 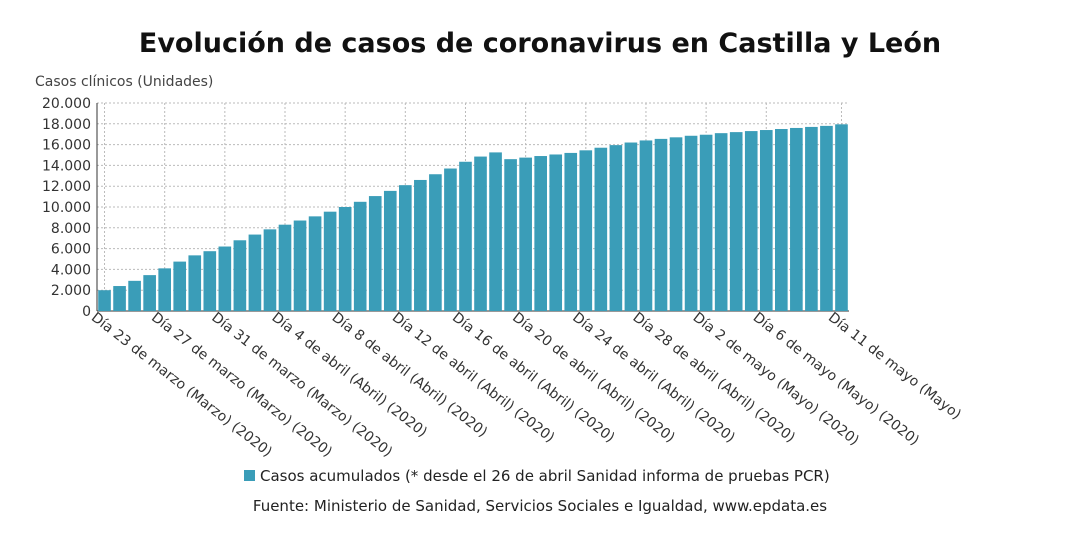 What do you see at coordinates (66, 125) in the screenshot?
I see `y-tick-label: 18.000` at bounding box center [66, 125].